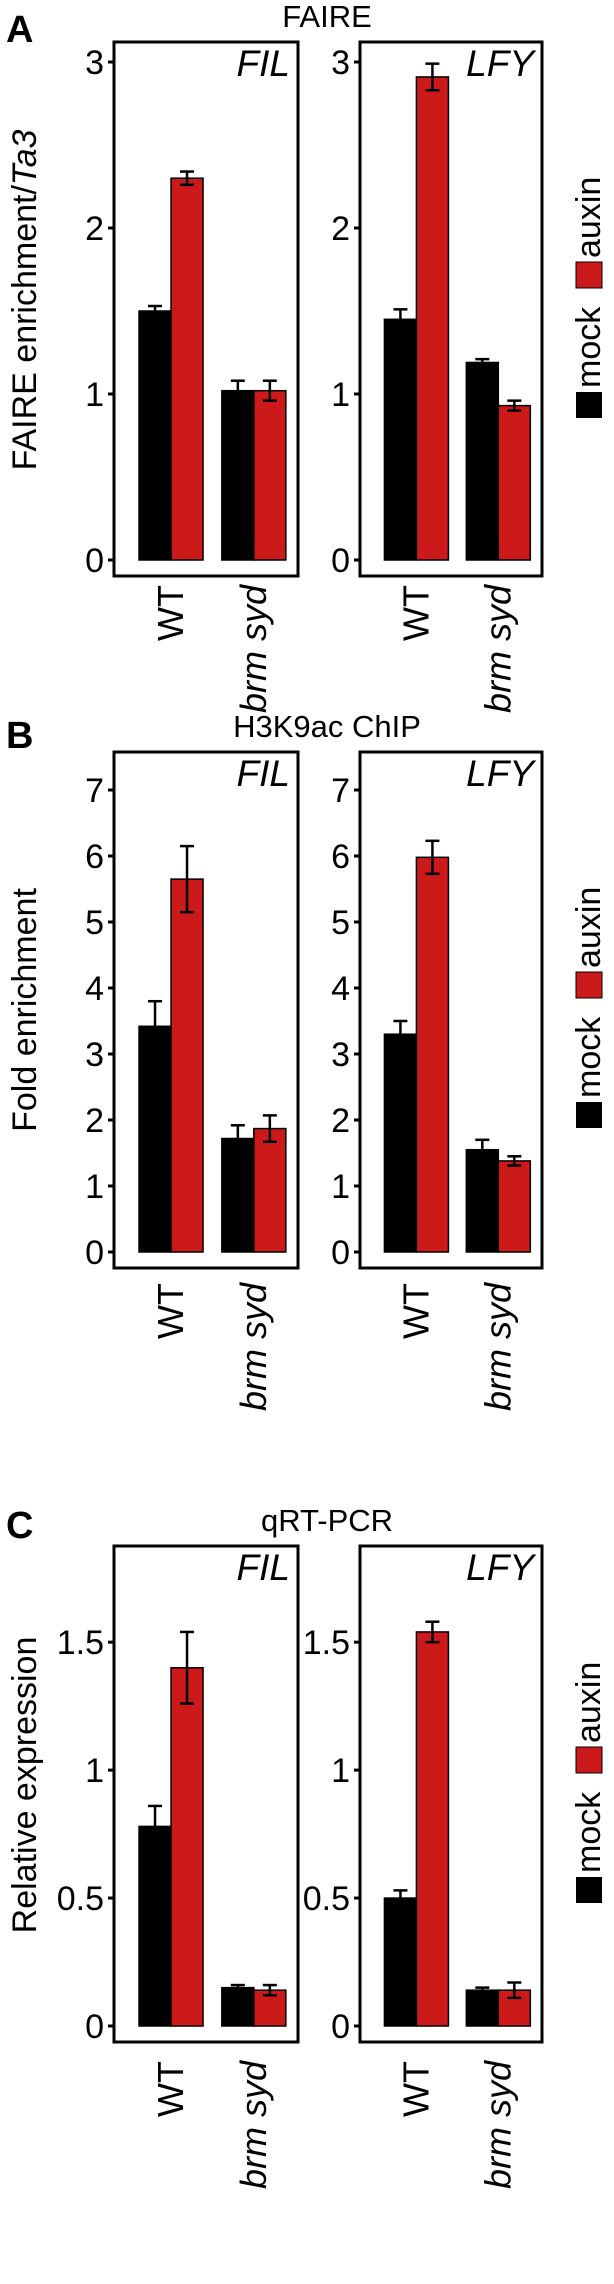 The image size is (614, 2284). What do you see at coordinates (327, 726) in the screenshot?
I see `assay-title: H3K9ac ChIP` at bounding box center [327, 726].